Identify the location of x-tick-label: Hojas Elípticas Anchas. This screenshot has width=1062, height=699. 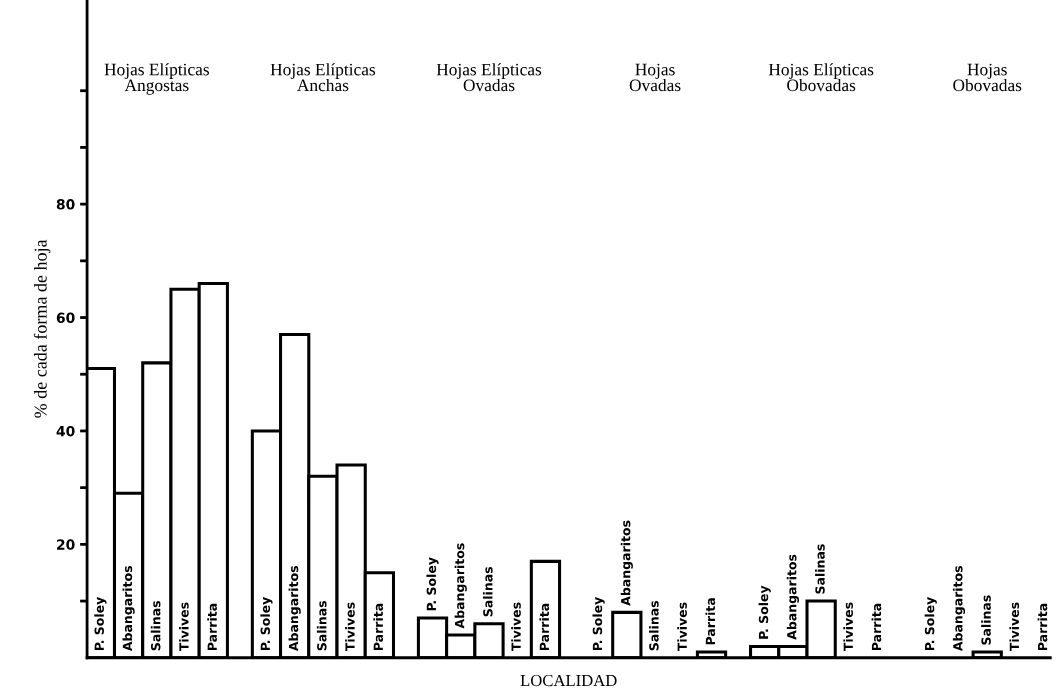
(323, 77).